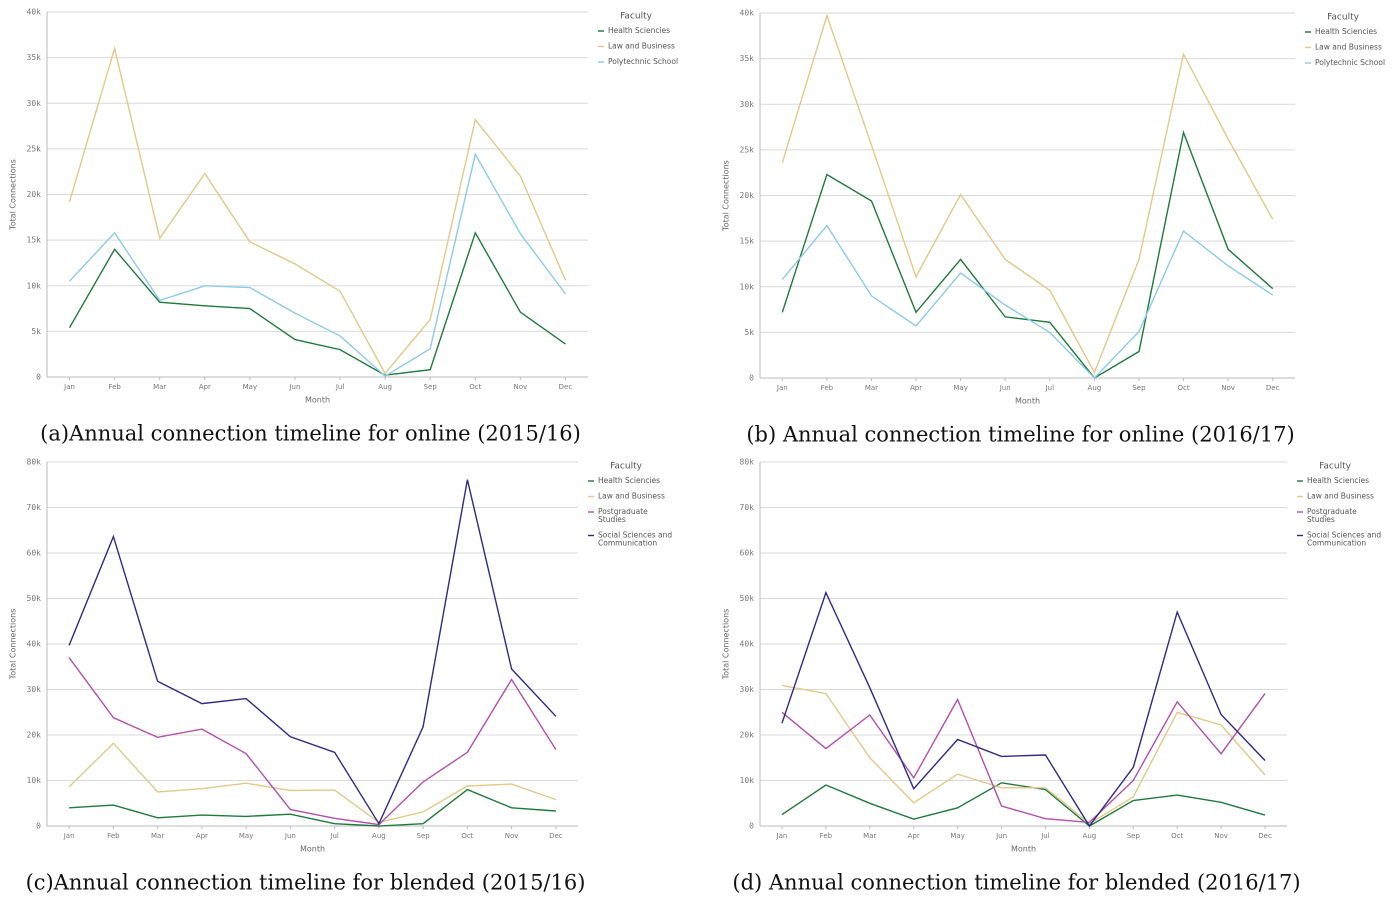  I want to click on y-tick-label: 50k, so click(747, 598).